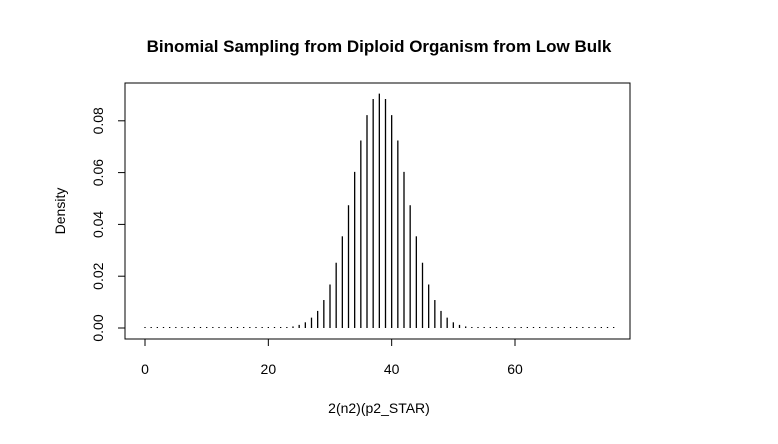  I want to click on y-axis-label: Density, so click(60, 211).